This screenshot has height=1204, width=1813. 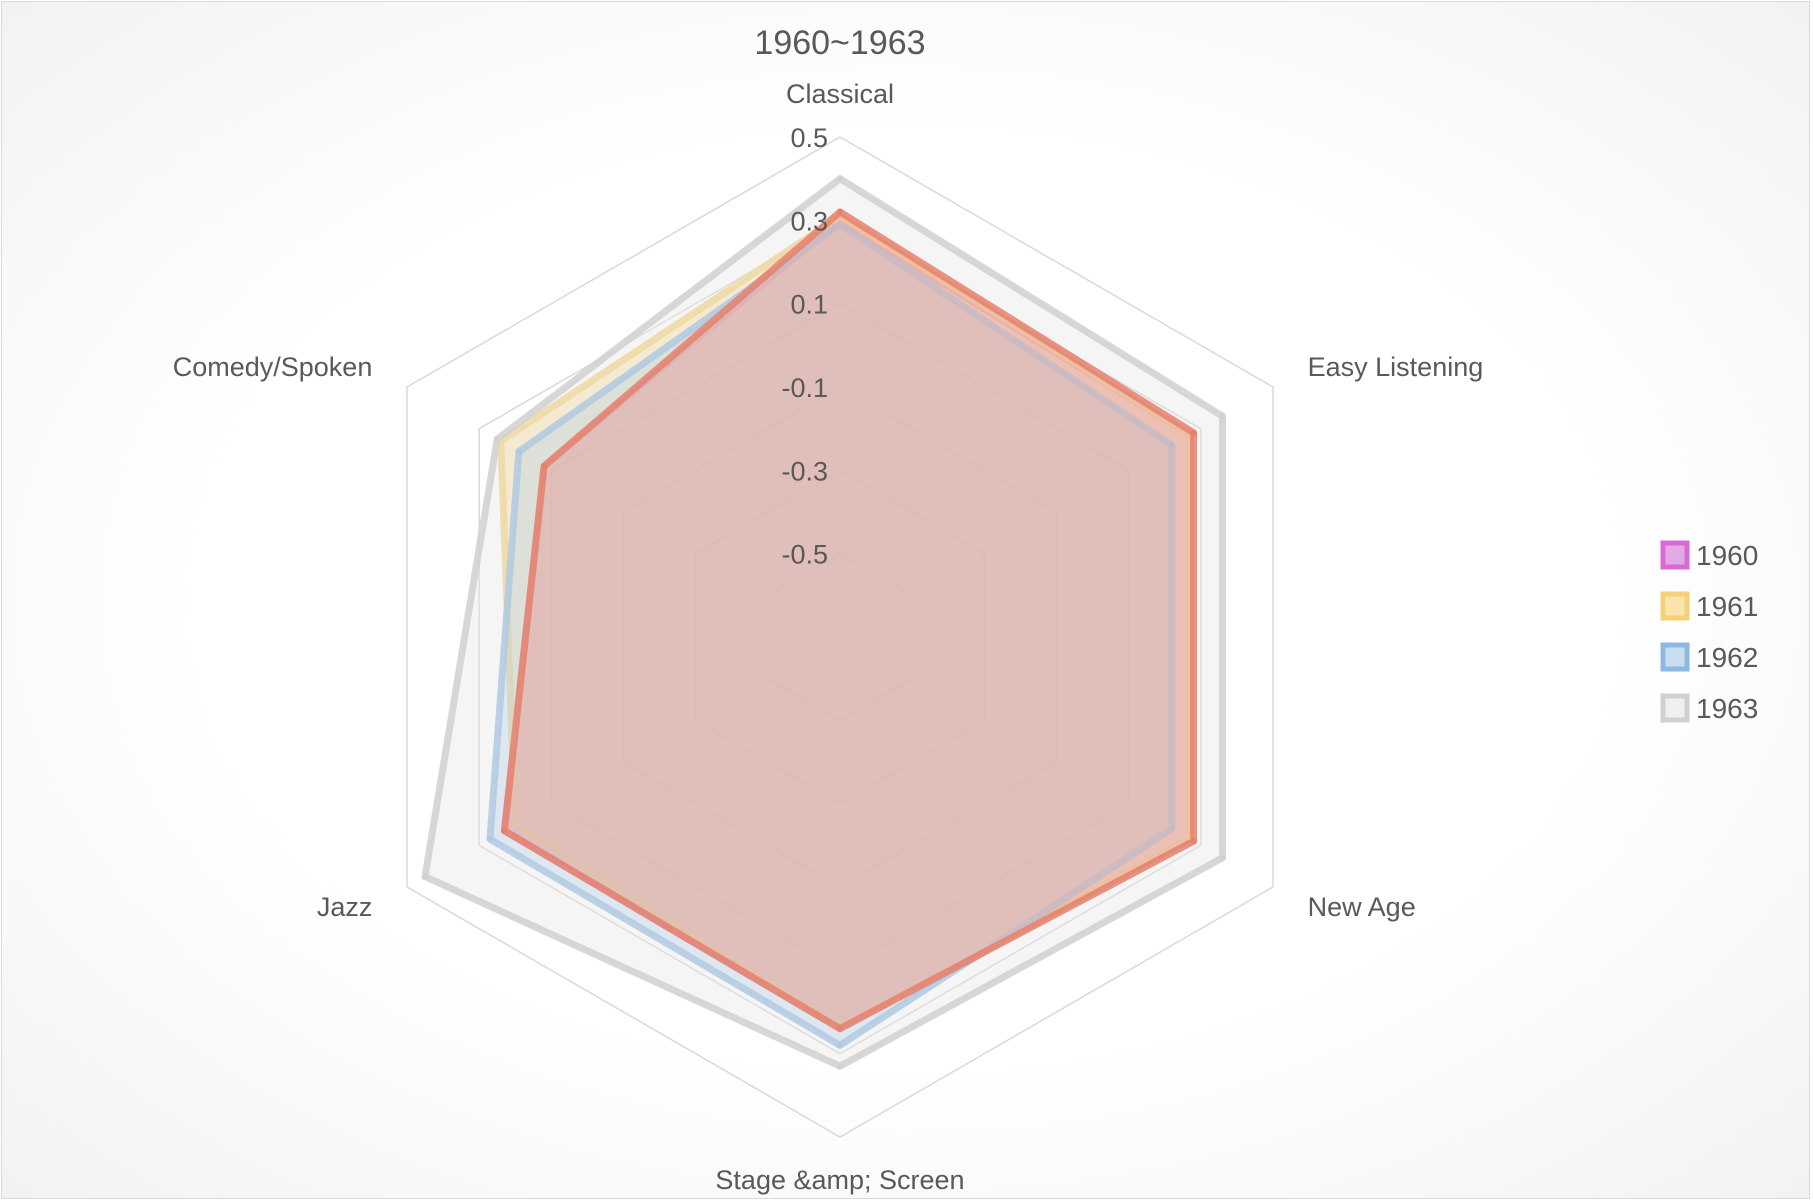 I want to click on category-label: Classical, so click(x=840, y=94).